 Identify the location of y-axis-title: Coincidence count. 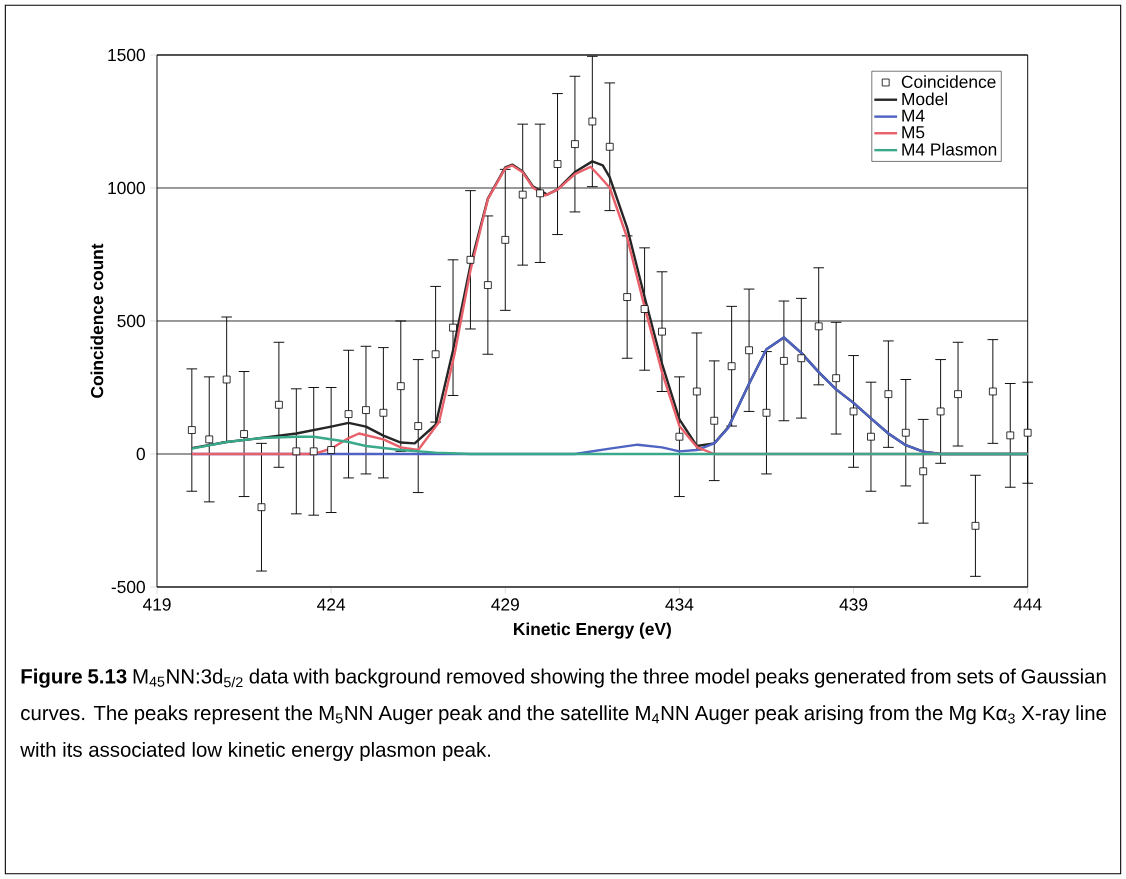
(97, 320).